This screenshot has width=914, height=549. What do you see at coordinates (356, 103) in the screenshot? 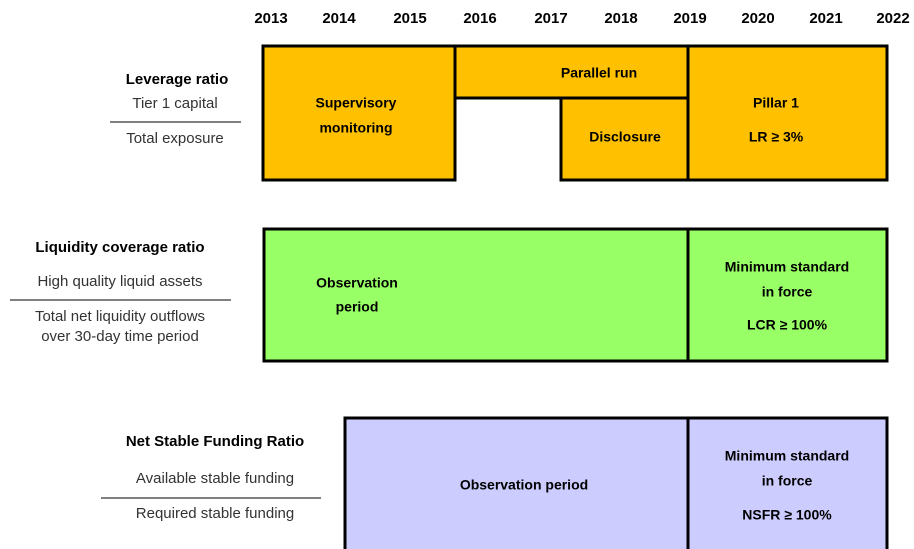
I see `phase-text: Supervisory` at bounding box center [356, 103].